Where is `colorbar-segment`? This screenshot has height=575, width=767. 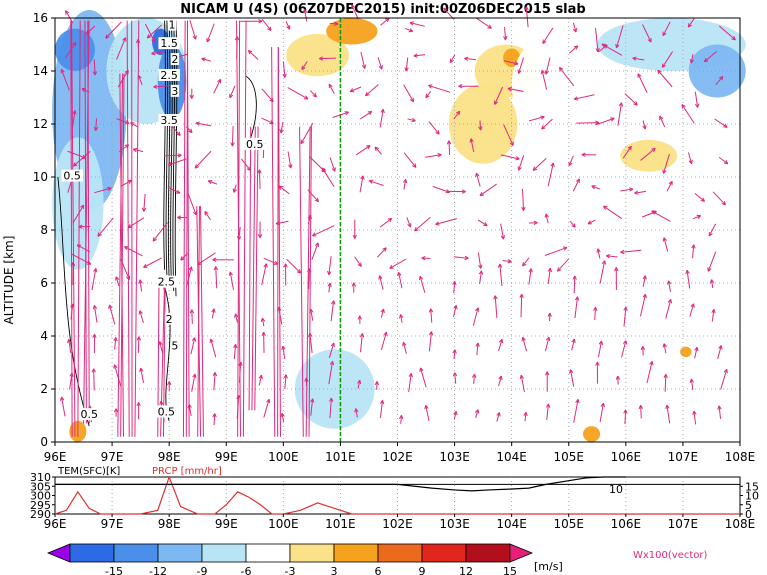
colorbar-segment is located at coordinates (268, 553).